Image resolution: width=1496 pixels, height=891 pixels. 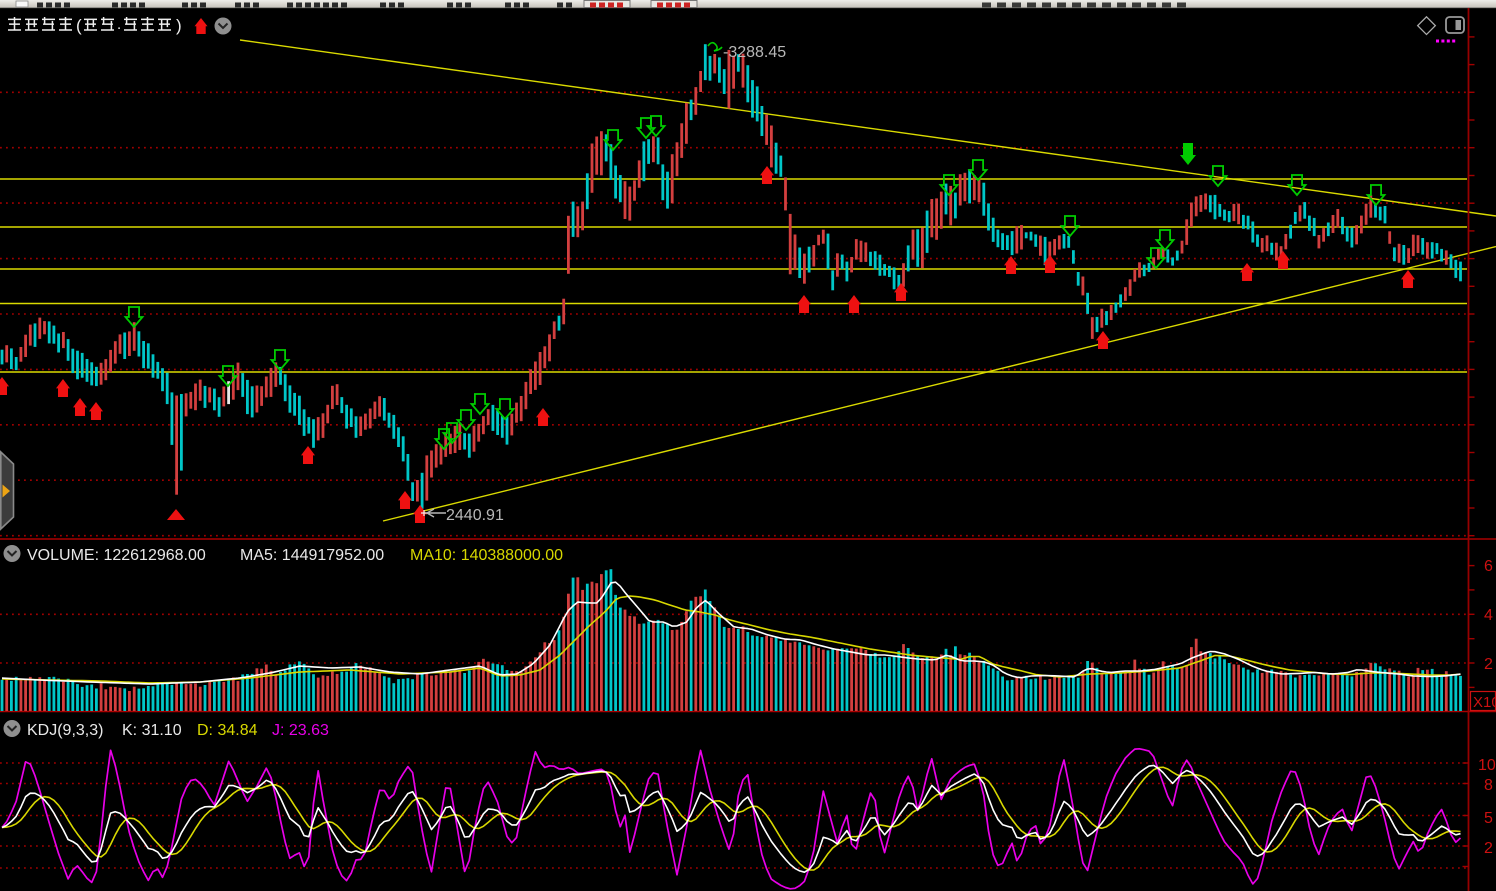 I want to click on svg-text: 6, so click(x=1488, y=566).